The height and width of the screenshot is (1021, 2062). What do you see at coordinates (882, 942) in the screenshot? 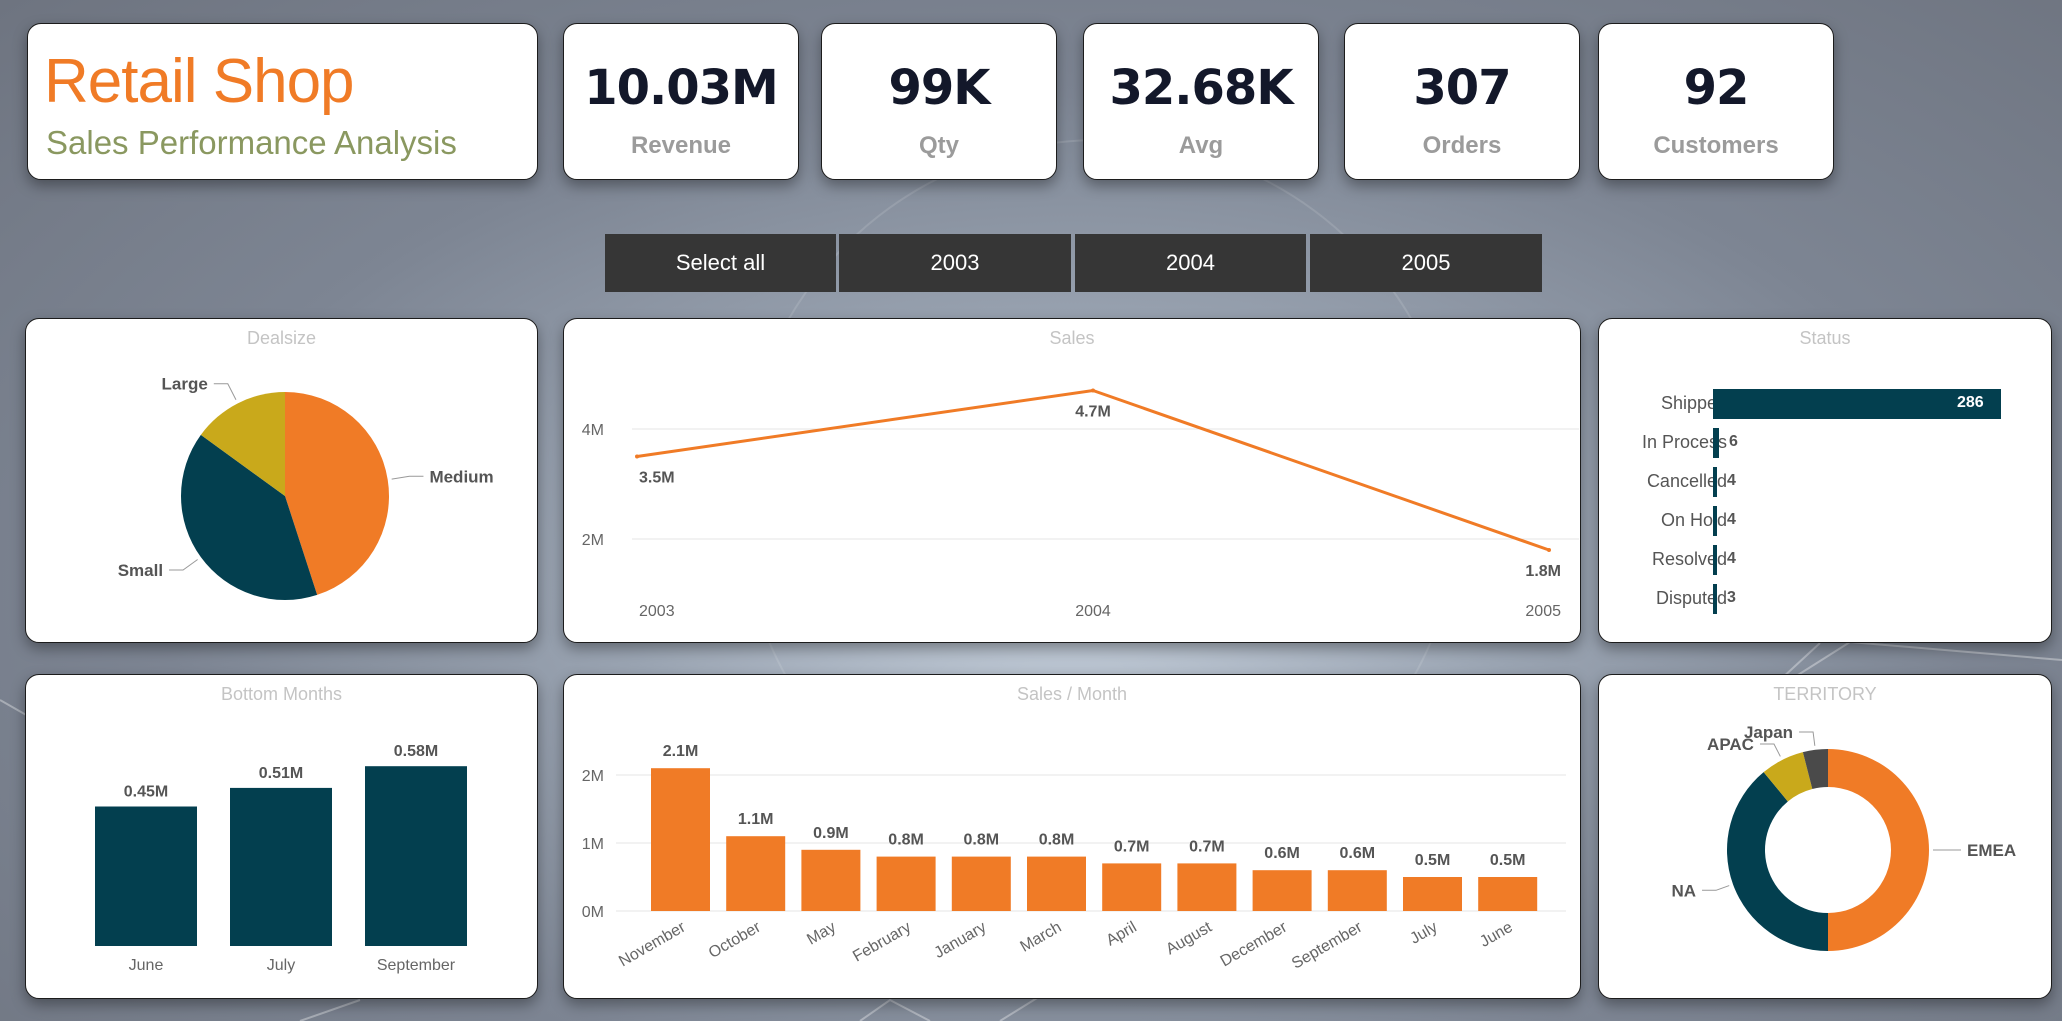
I see `x-tick-label: February` at bounding box center [882, 942].